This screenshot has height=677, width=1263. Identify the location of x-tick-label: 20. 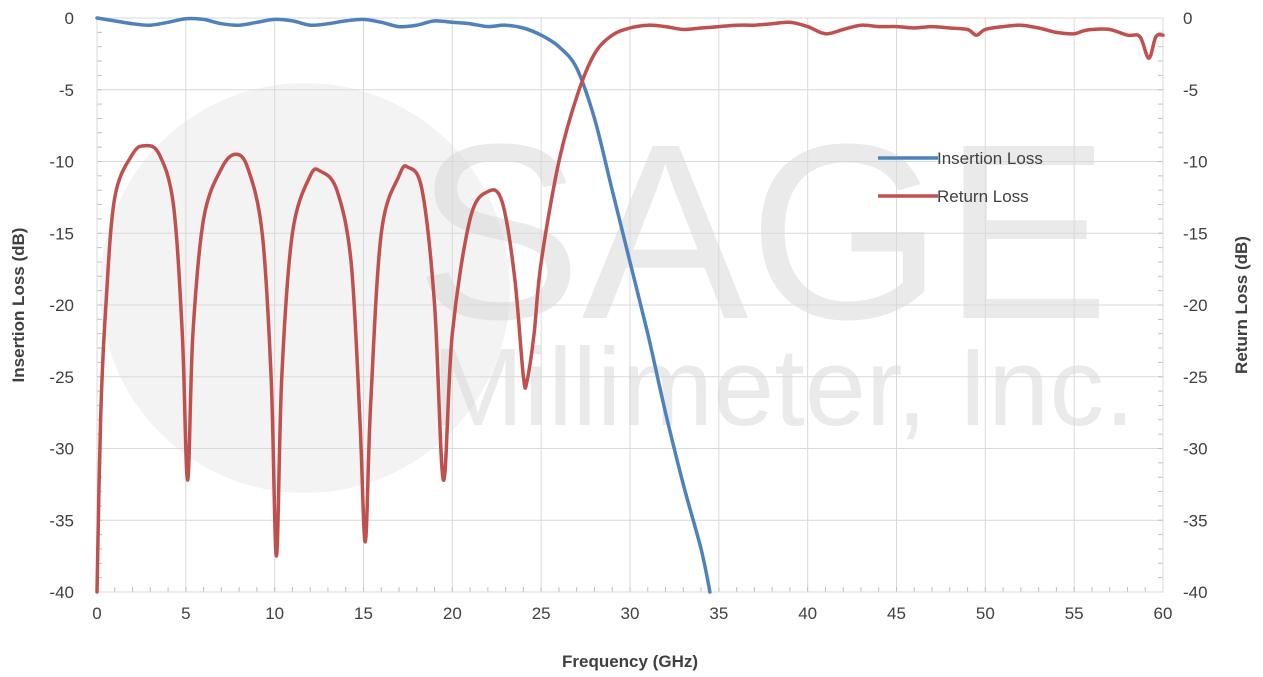
(452, 613).